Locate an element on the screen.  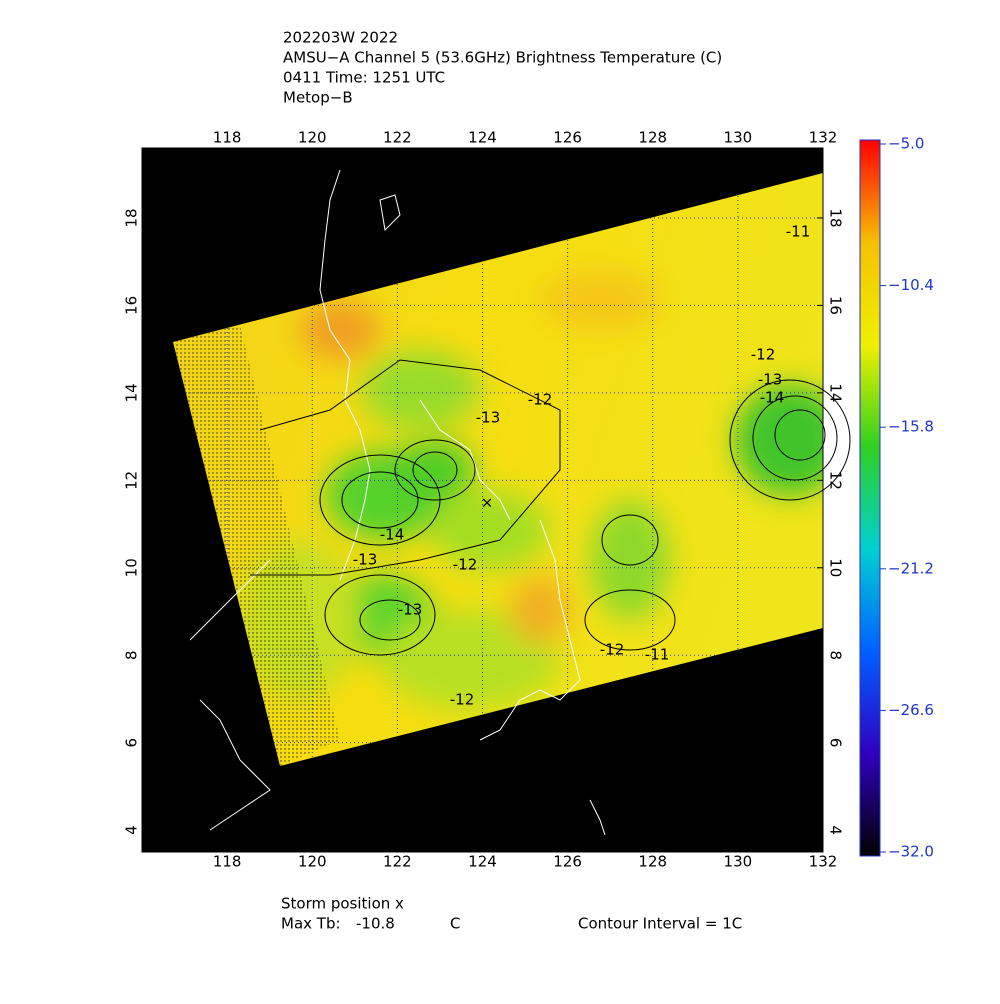
header-line: Metop−B is located at coordinates (318, 98).